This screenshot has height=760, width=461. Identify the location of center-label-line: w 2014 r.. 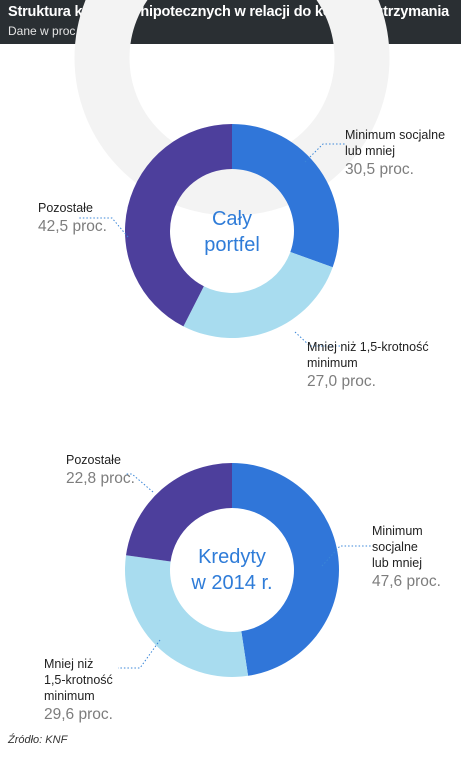
(232, 583).